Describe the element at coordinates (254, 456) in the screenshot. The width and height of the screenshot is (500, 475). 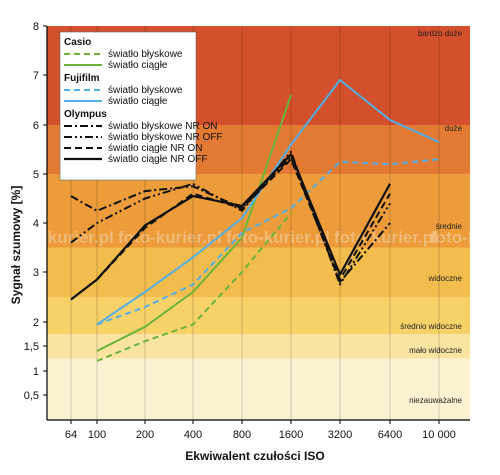
I see `x-axis-label: Ekwiwalent czułości ISO` at that location.